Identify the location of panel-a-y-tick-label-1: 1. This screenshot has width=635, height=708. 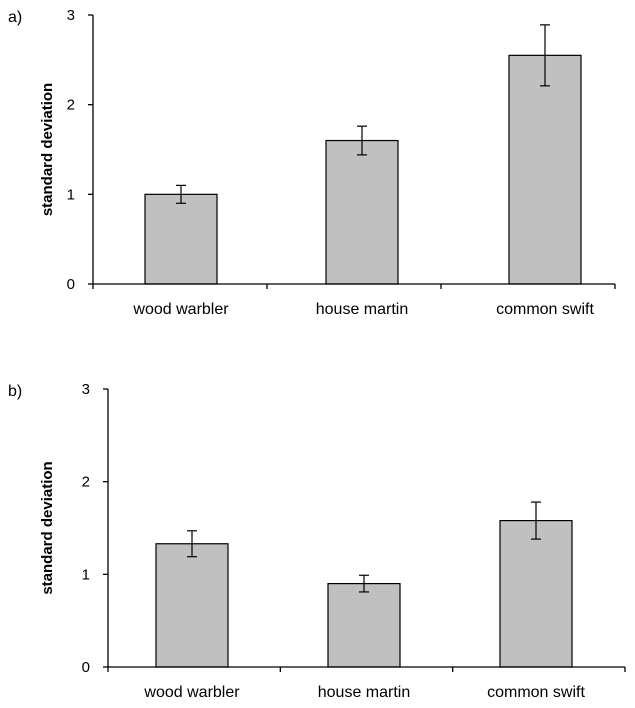
(71, 194).